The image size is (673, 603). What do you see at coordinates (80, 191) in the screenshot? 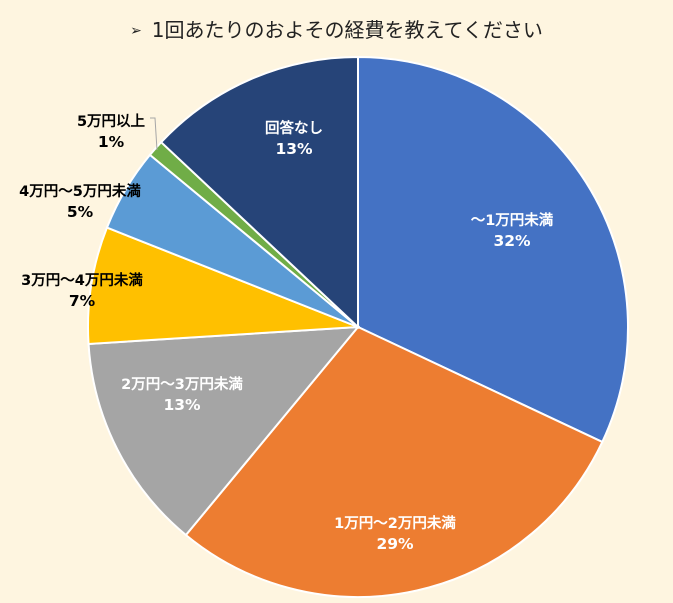
I see `slice-label-5: 4万円～5万円未満` at bounding box center [80, 191].